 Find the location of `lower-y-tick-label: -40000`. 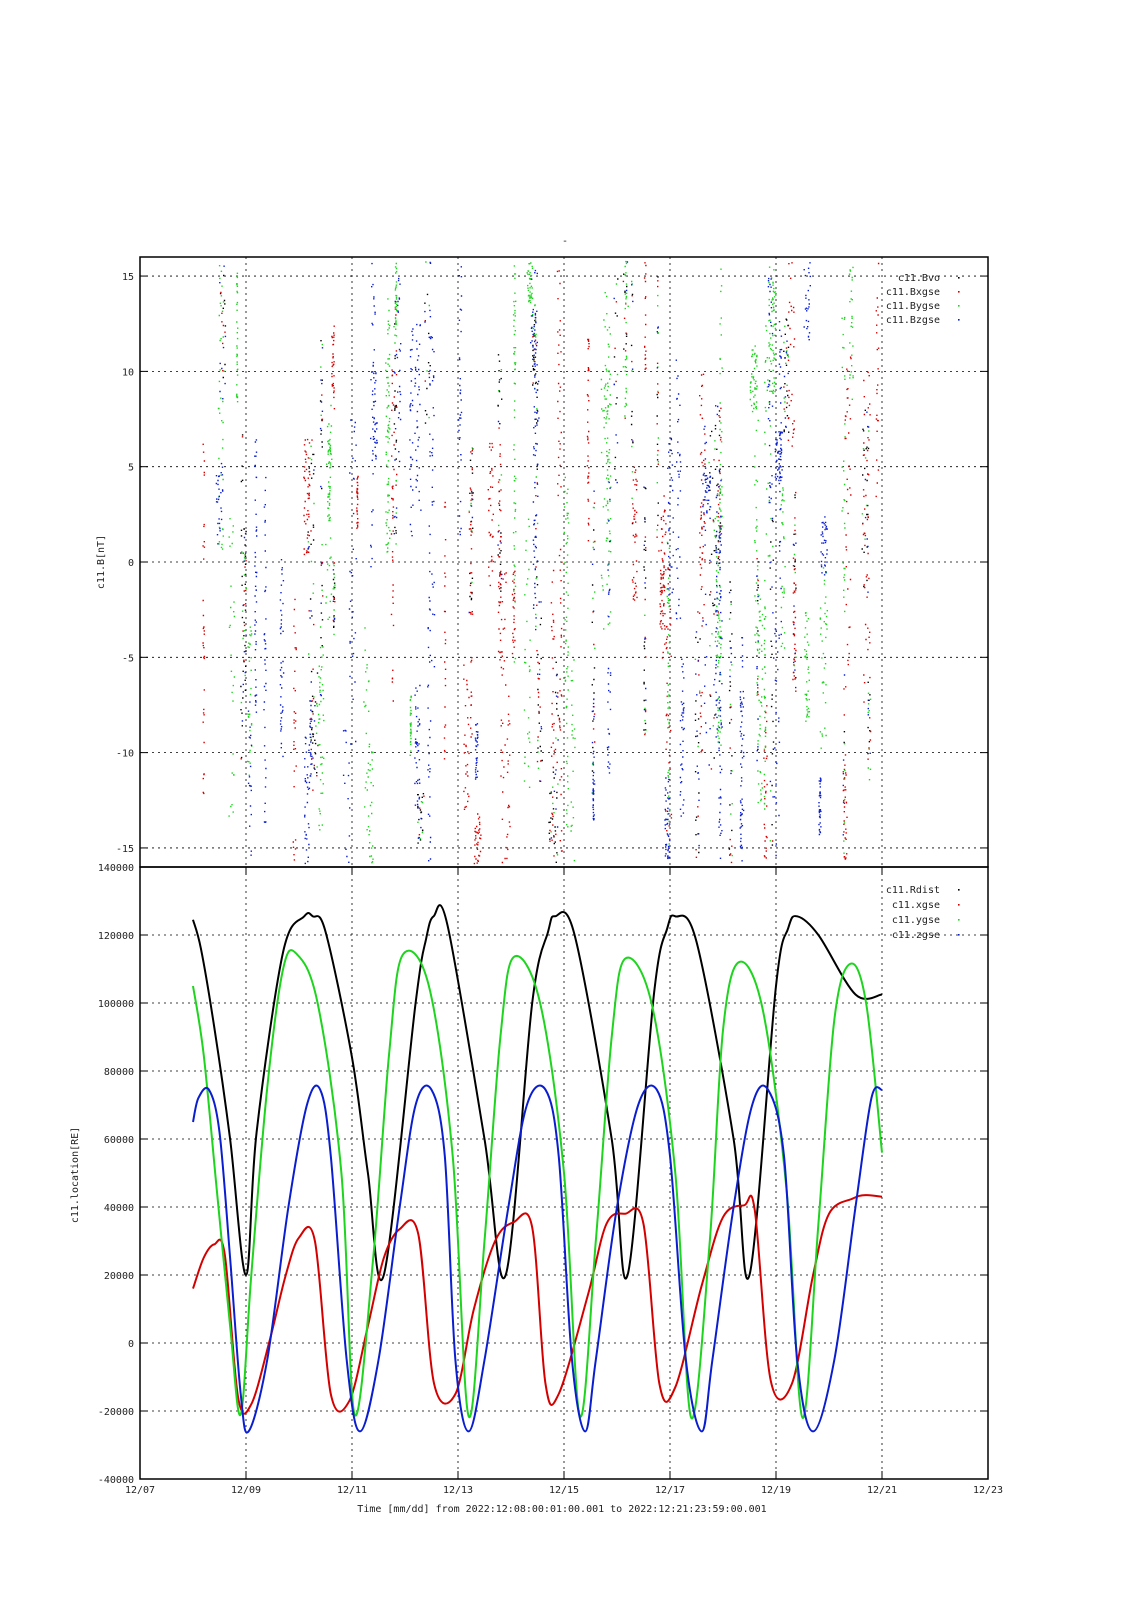

lower-y-tick-label: -40000 is located at coordinates (116, 1480).